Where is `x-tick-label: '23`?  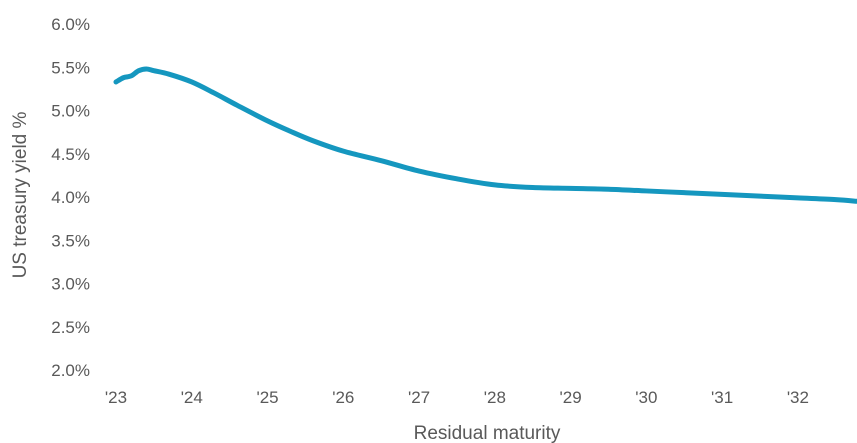 x-tick-label: '23 is located at coordinates (116, 397).